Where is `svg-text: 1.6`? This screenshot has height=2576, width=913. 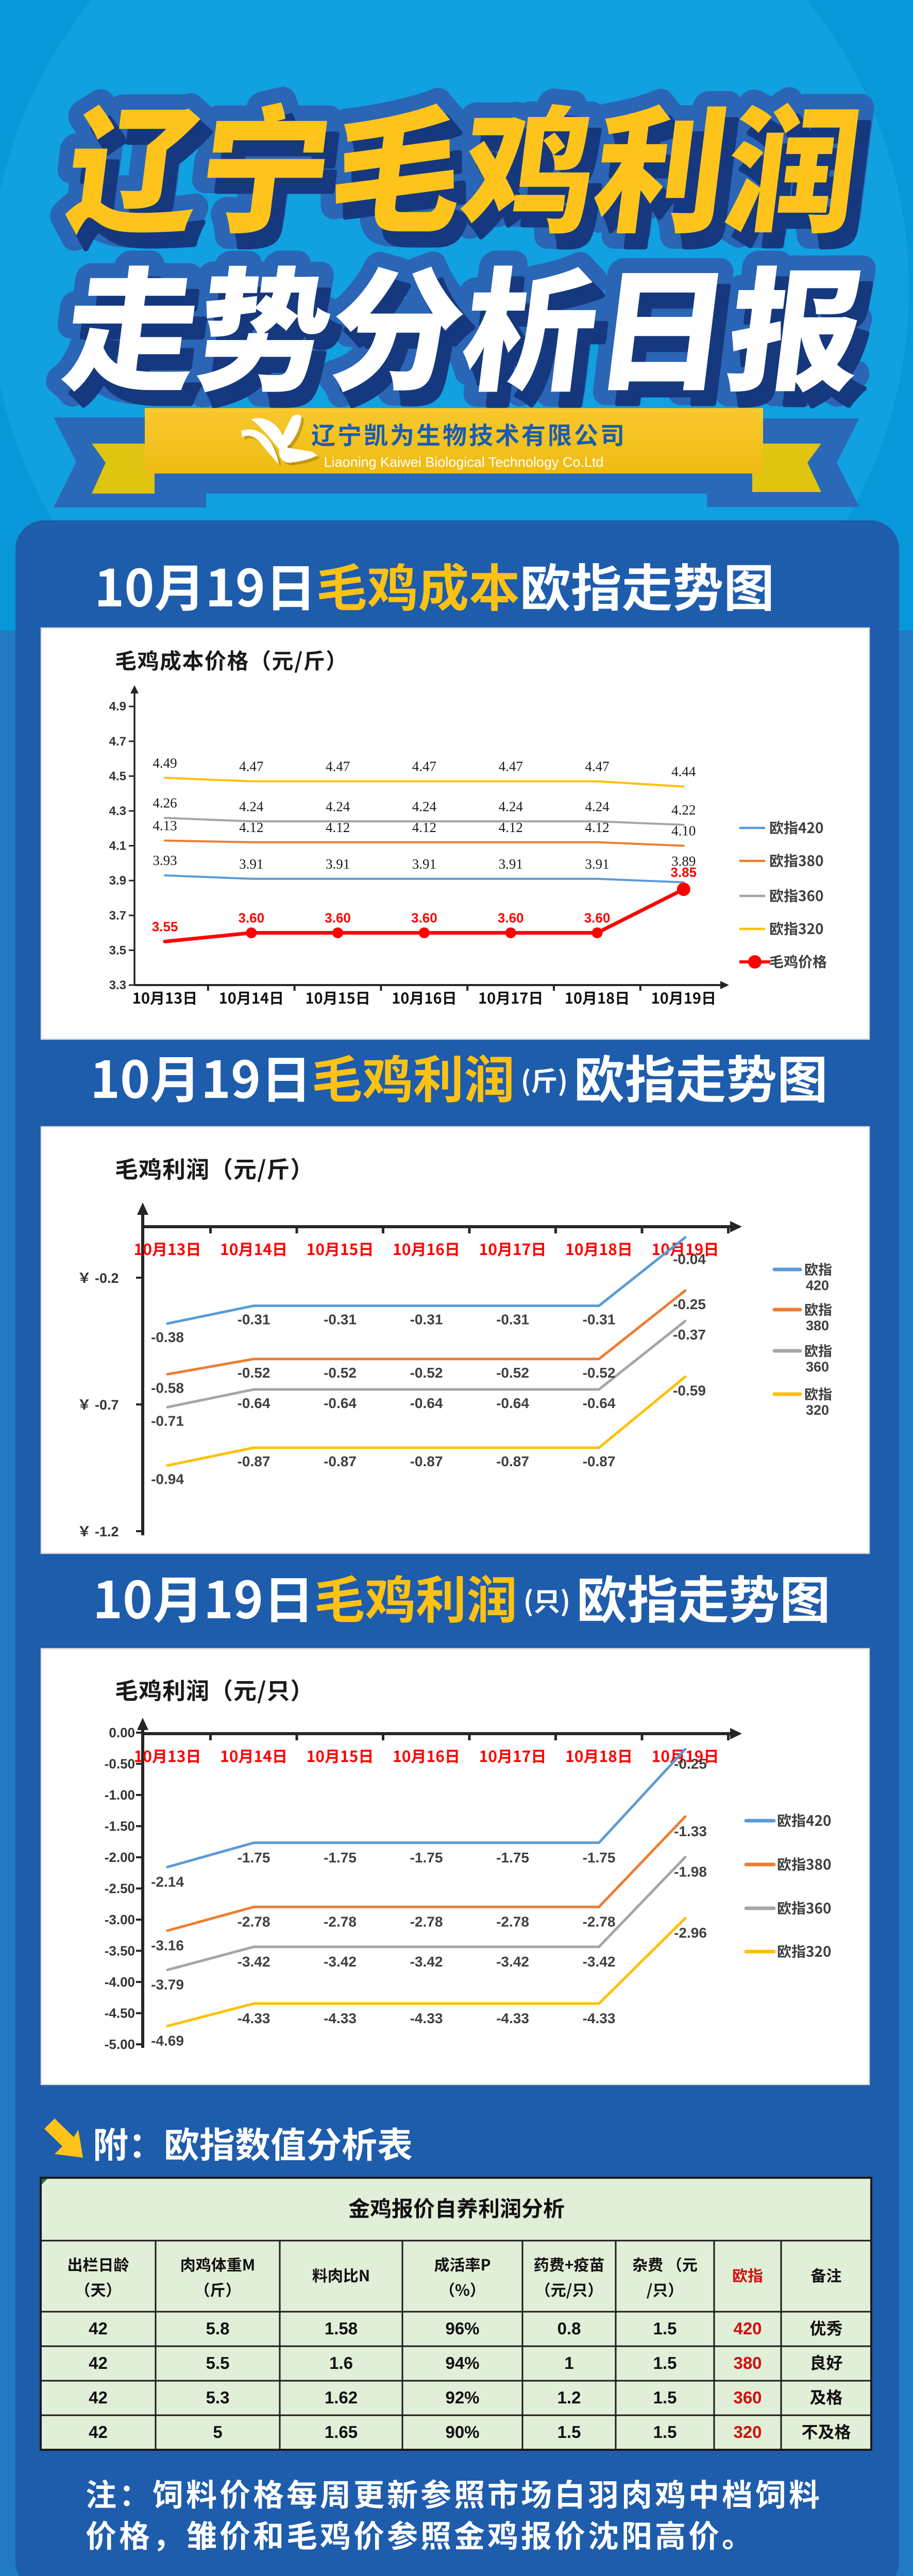
svg-text: 1.6 is located at coordinates (341, 2362).